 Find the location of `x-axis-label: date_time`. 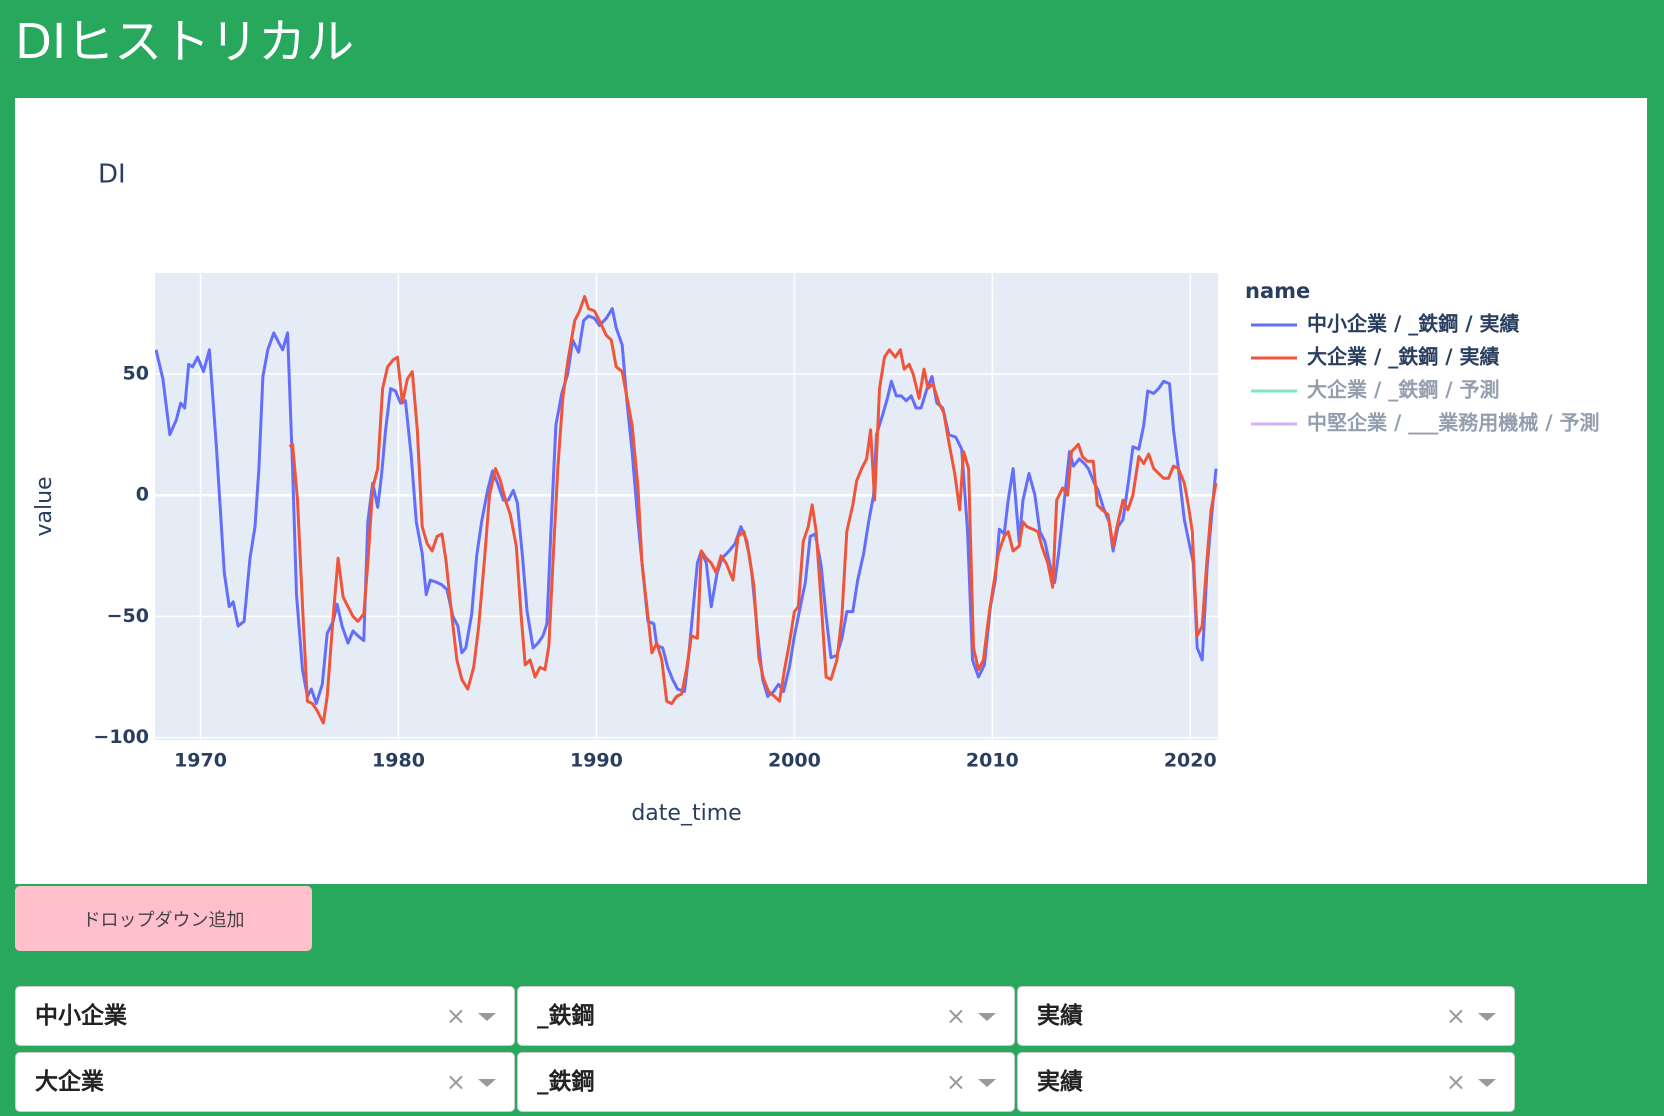

x-axis-label: date_time is located at coordinates (686, 813).